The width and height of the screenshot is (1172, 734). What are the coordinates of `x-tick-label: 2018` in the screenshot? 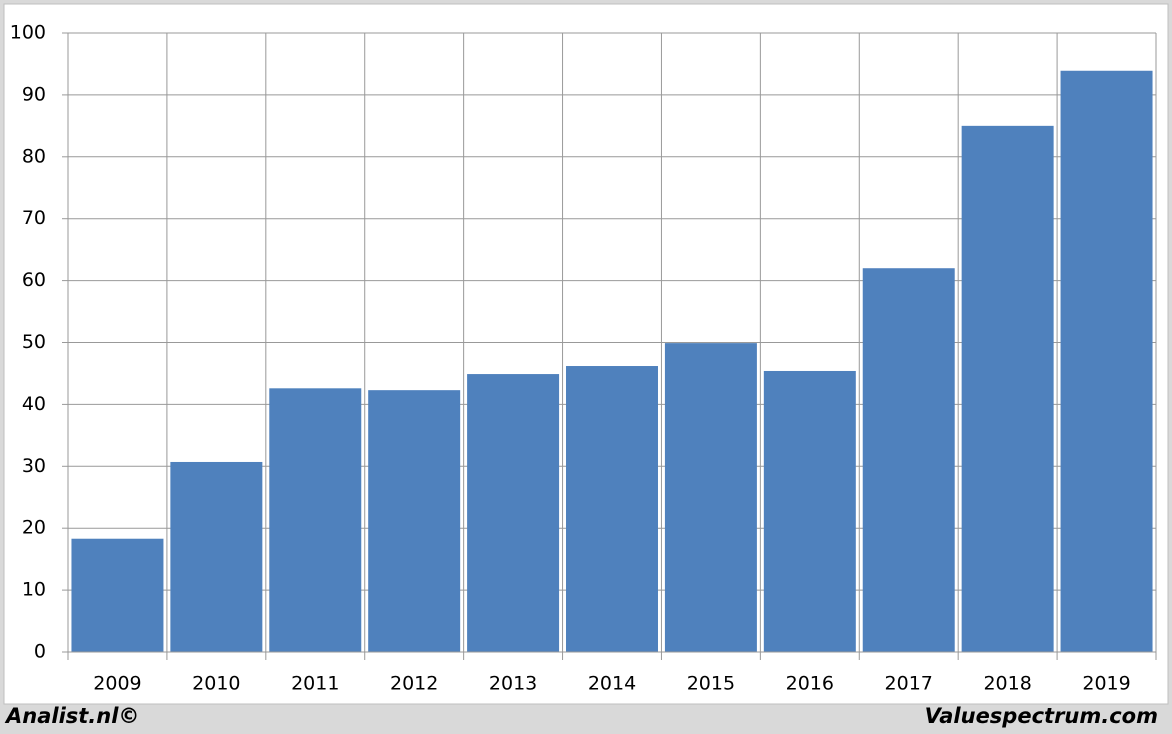 It's located at (1007, 684).